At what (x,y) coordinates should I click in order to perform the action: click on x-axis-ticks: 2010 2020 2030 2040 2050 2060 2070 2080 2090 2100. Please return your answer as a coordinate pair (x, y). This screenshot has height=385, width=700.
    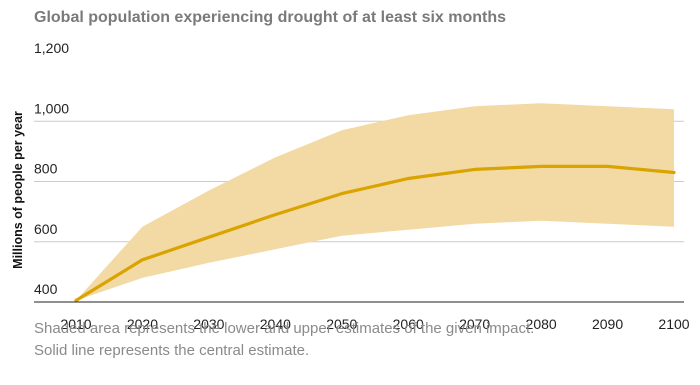
    Looking at the image, I should click on (374, 324).